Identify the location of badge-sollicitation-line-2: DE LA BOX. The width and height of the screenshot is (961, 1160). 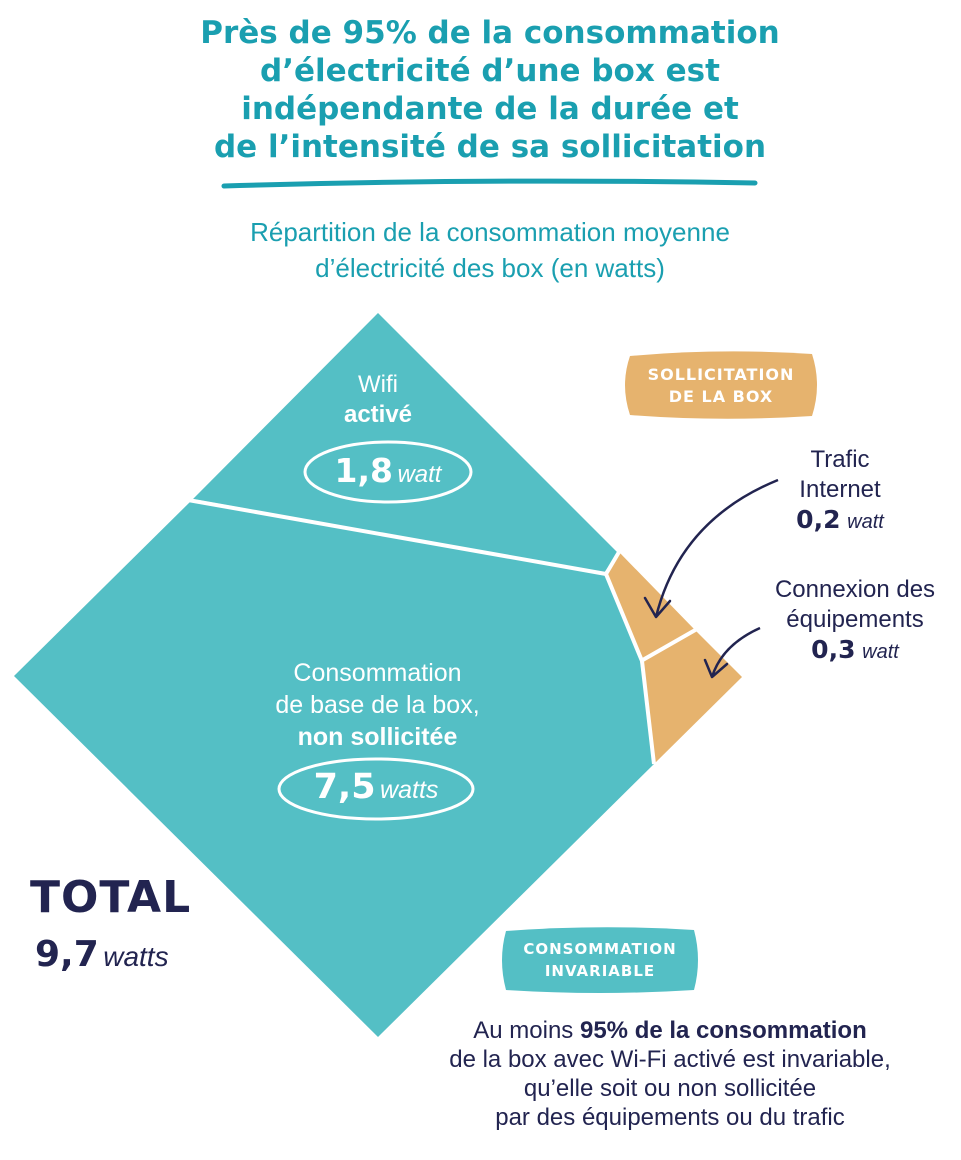
(721, 396).